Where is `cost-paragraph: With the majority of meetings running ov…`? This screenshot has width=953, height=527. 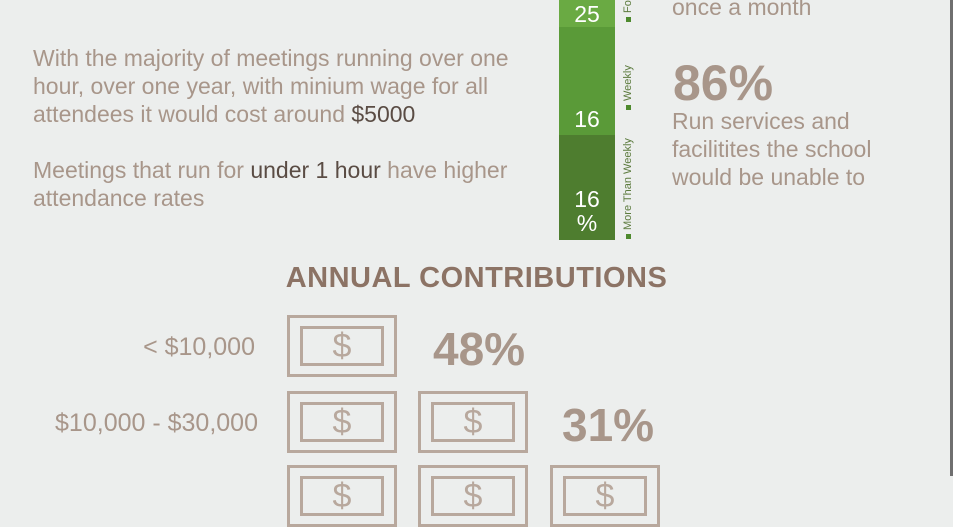
cost-paragraph: With the majority of meetings running ov… is located at coordinates (293, 86).